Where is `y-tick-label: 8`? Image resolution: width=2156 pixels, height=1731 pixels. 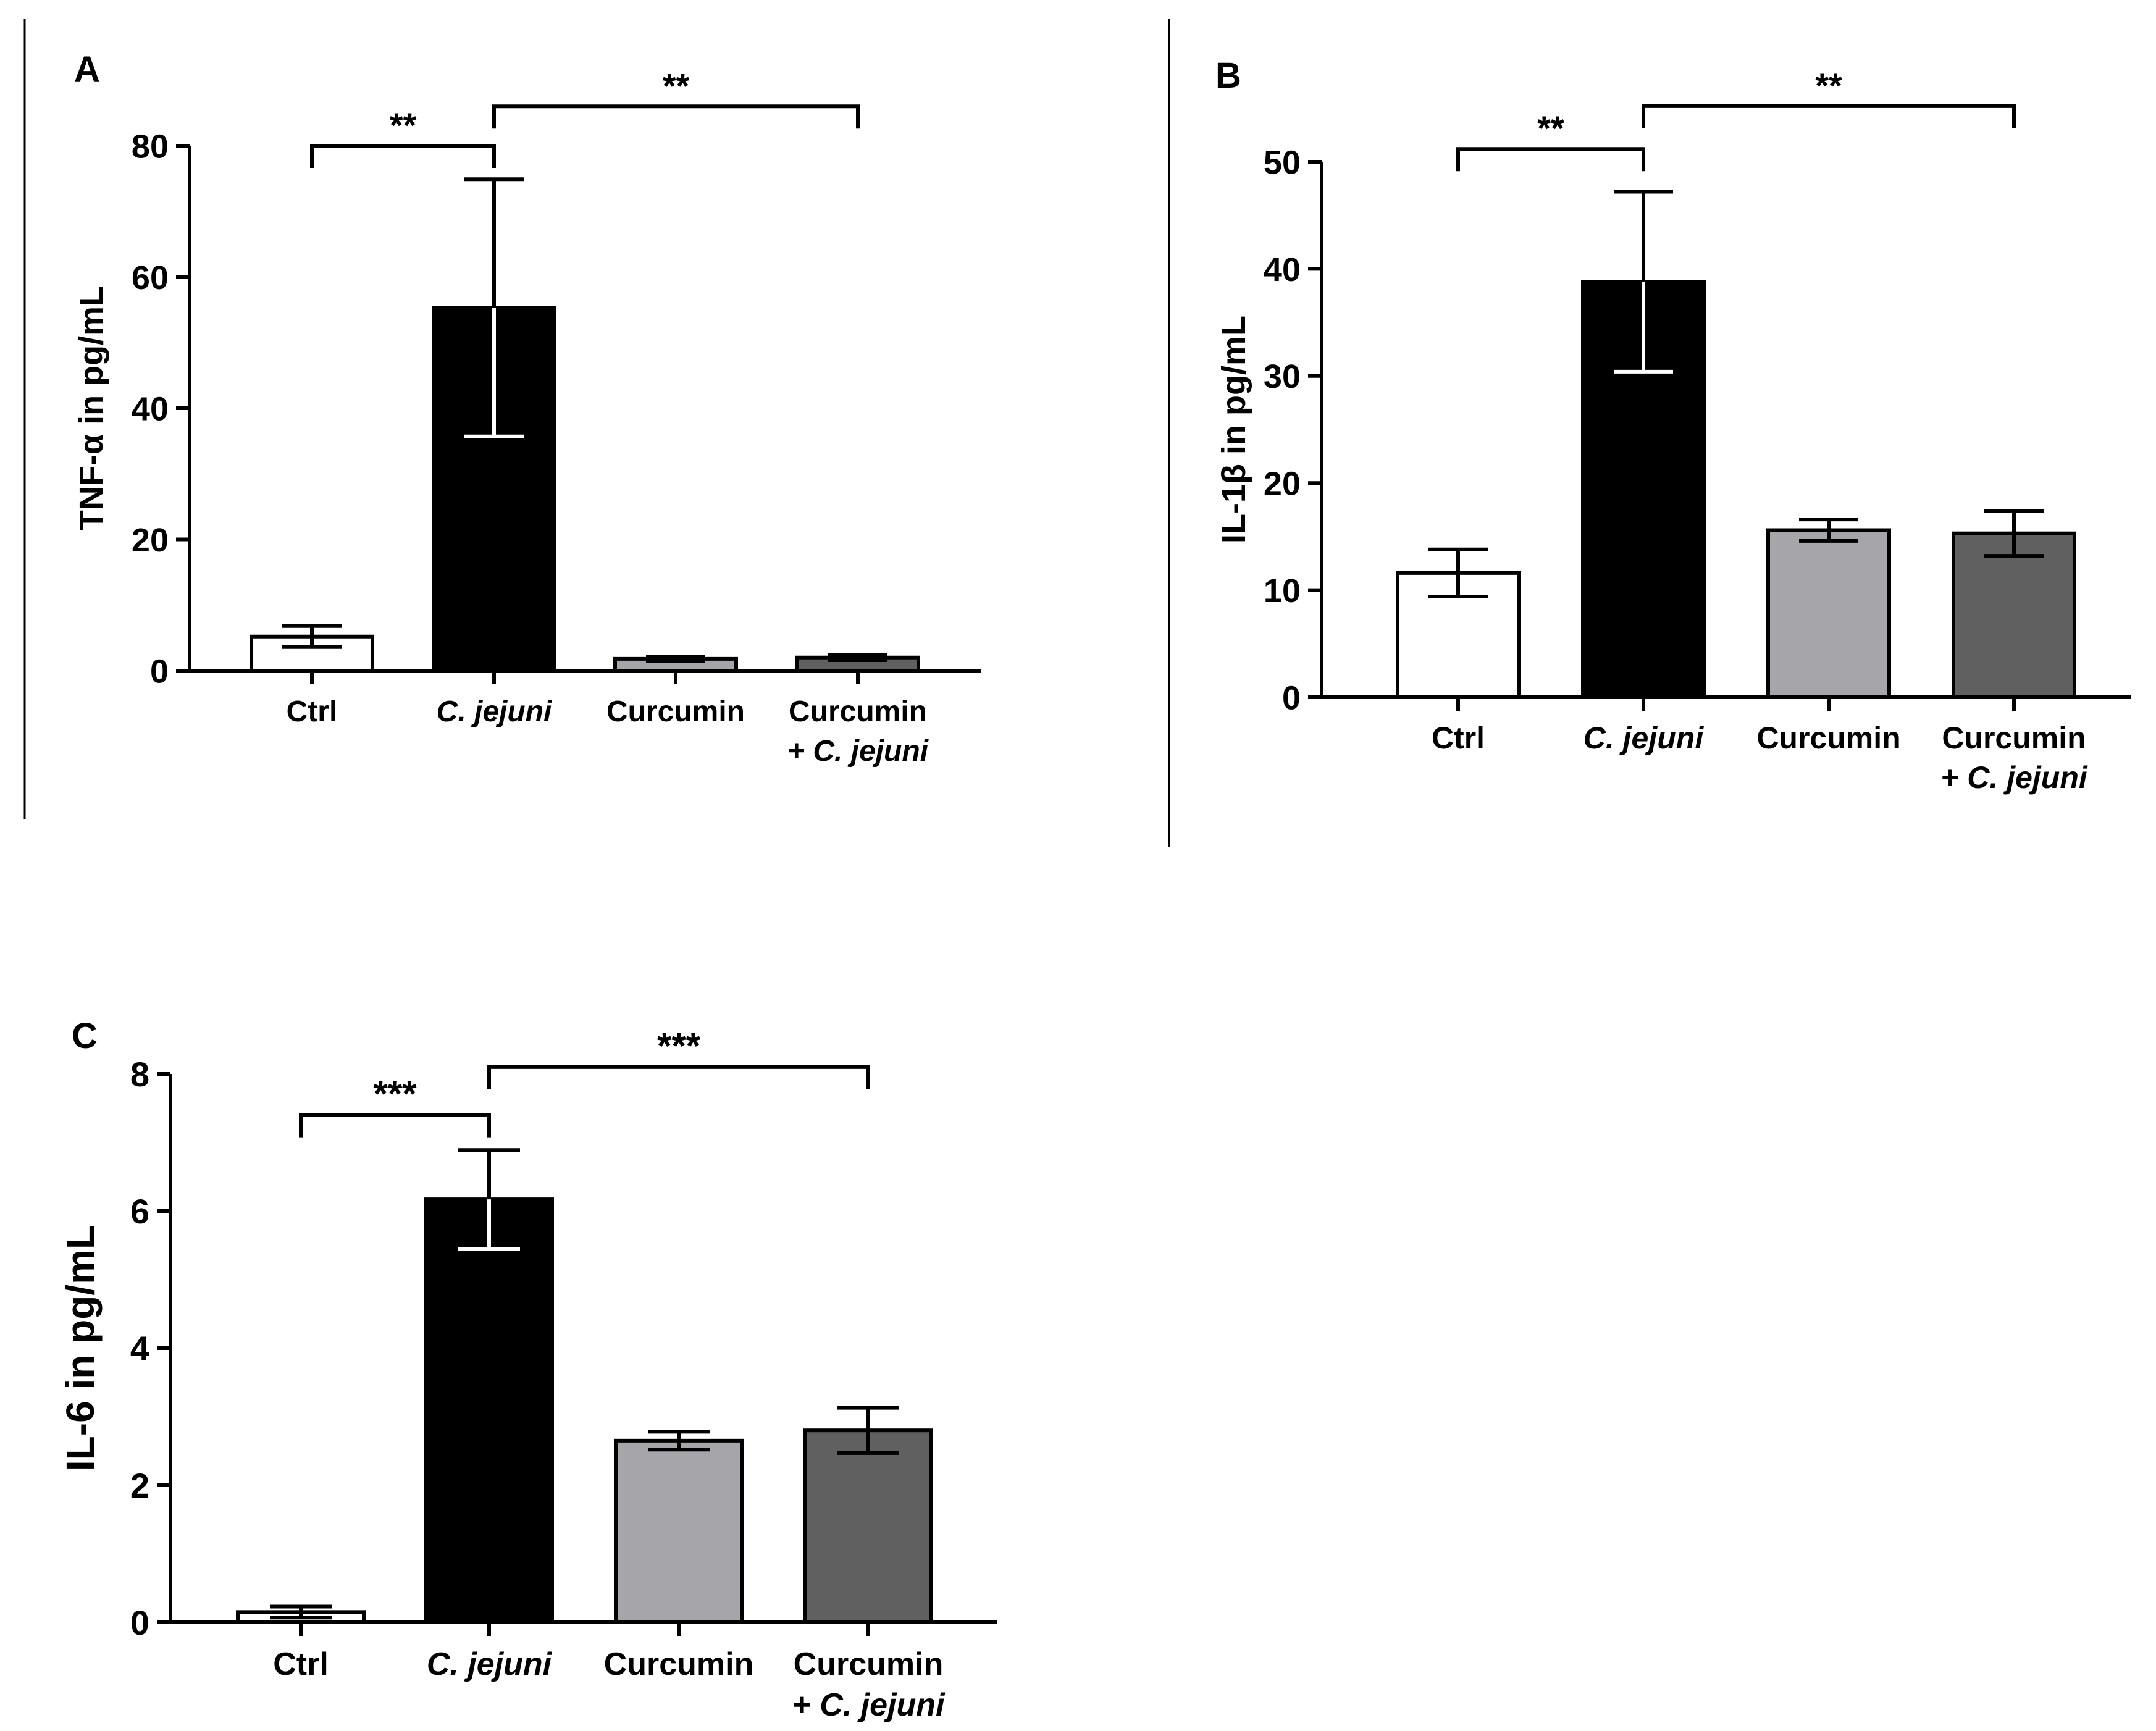 y-tick-label: 8 is located at coordinates (140, 1074).